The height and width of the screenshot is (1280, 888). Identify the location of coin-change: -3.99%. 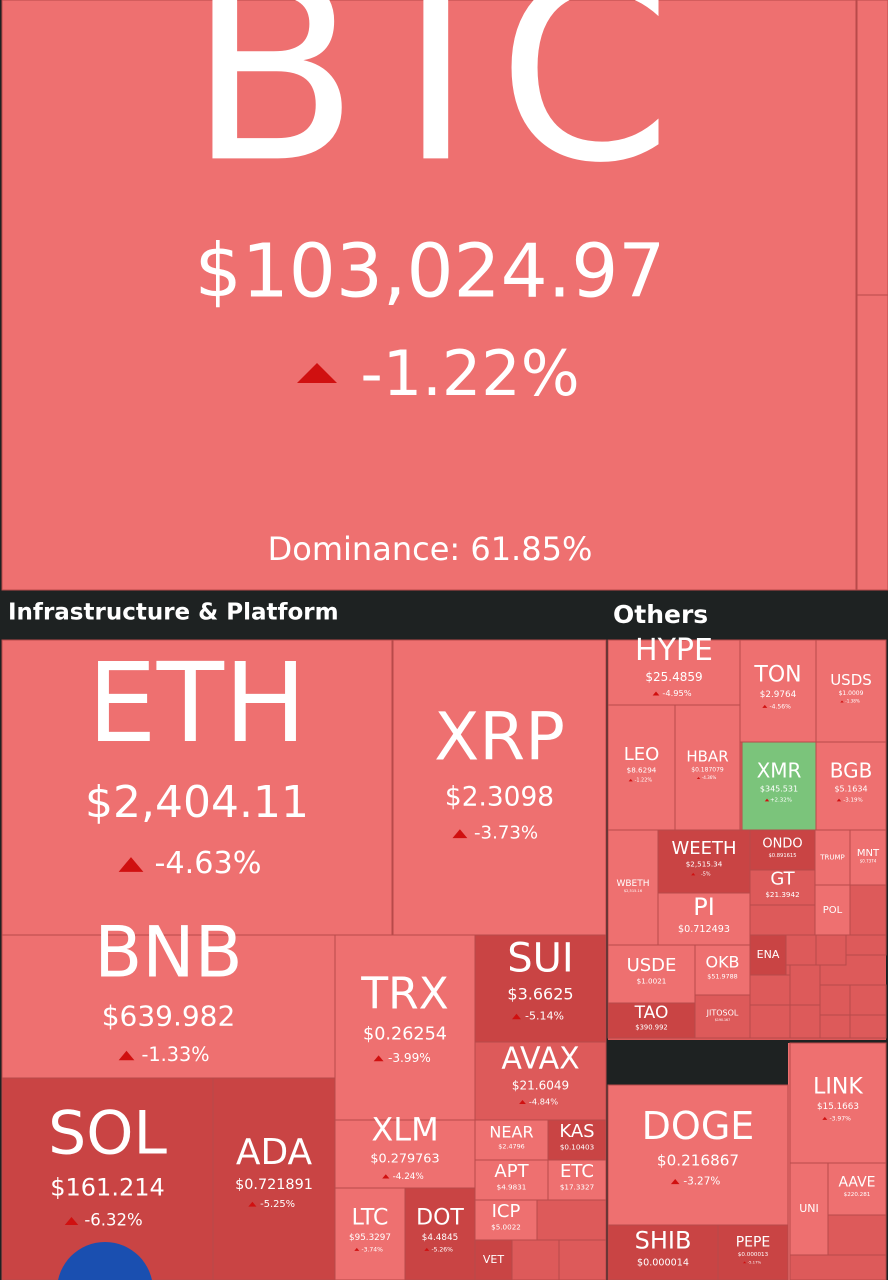
(409, 1058).